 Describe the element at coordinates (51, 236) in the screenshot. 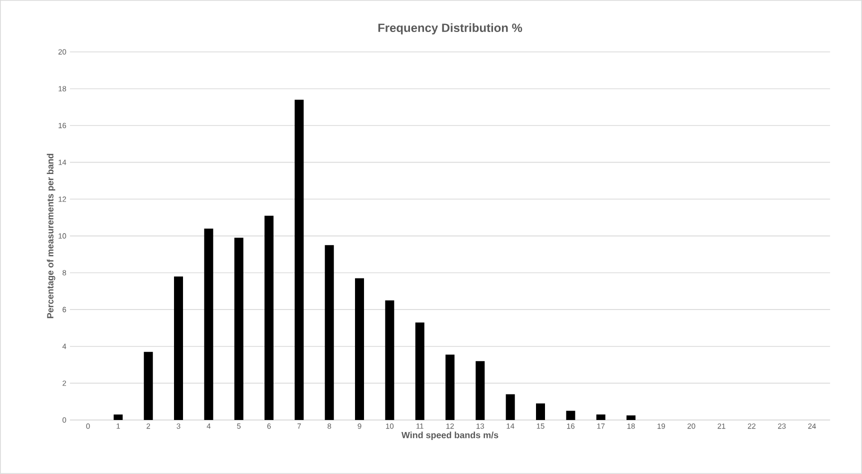

I see `y-axis-title: Percentage of measurements per band` at that location.